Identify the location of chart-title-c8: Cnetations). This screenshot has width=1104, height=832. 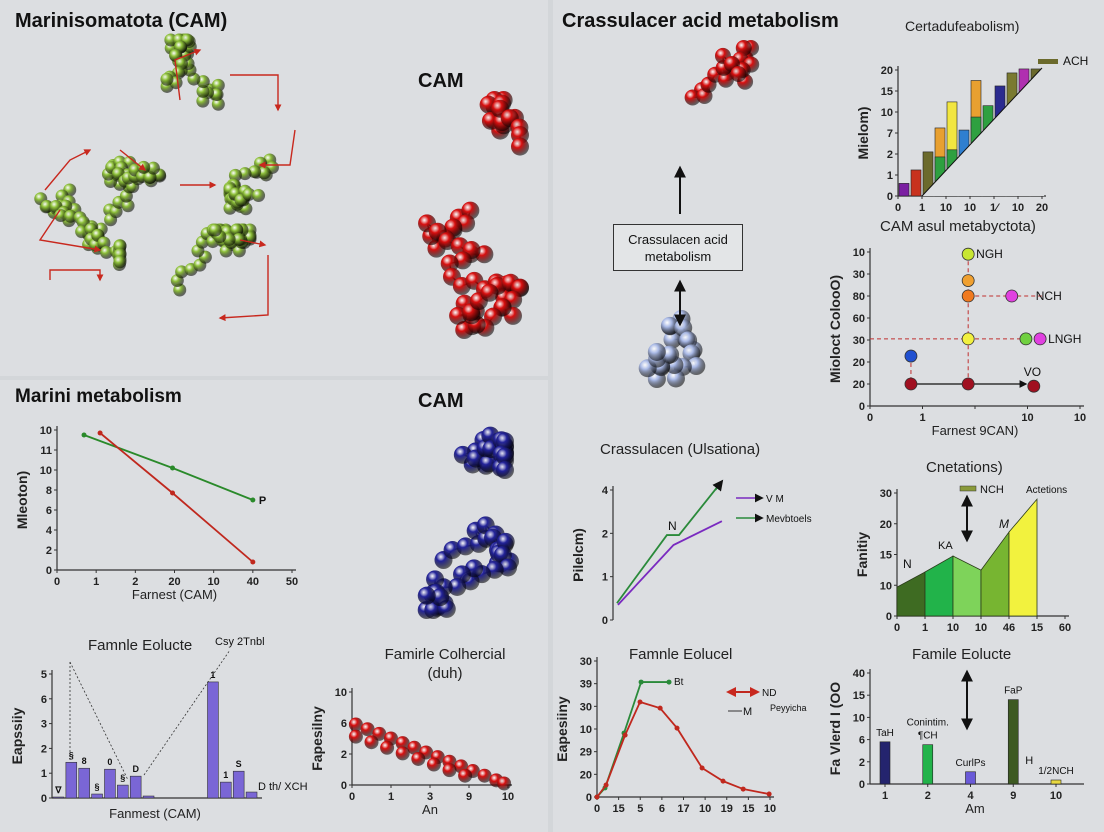
(964, 467).